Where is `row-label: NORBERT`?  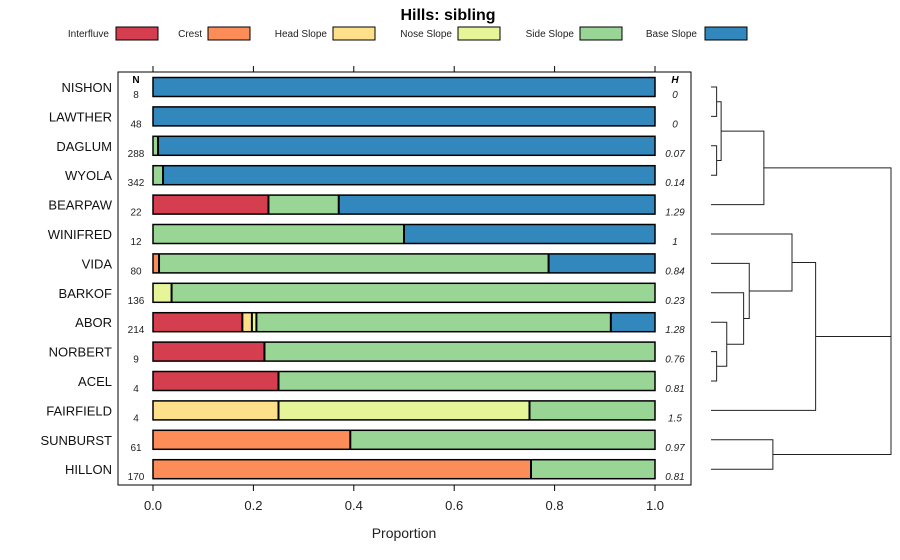
row-label: NORBERT is located at coordinates (80, 352).